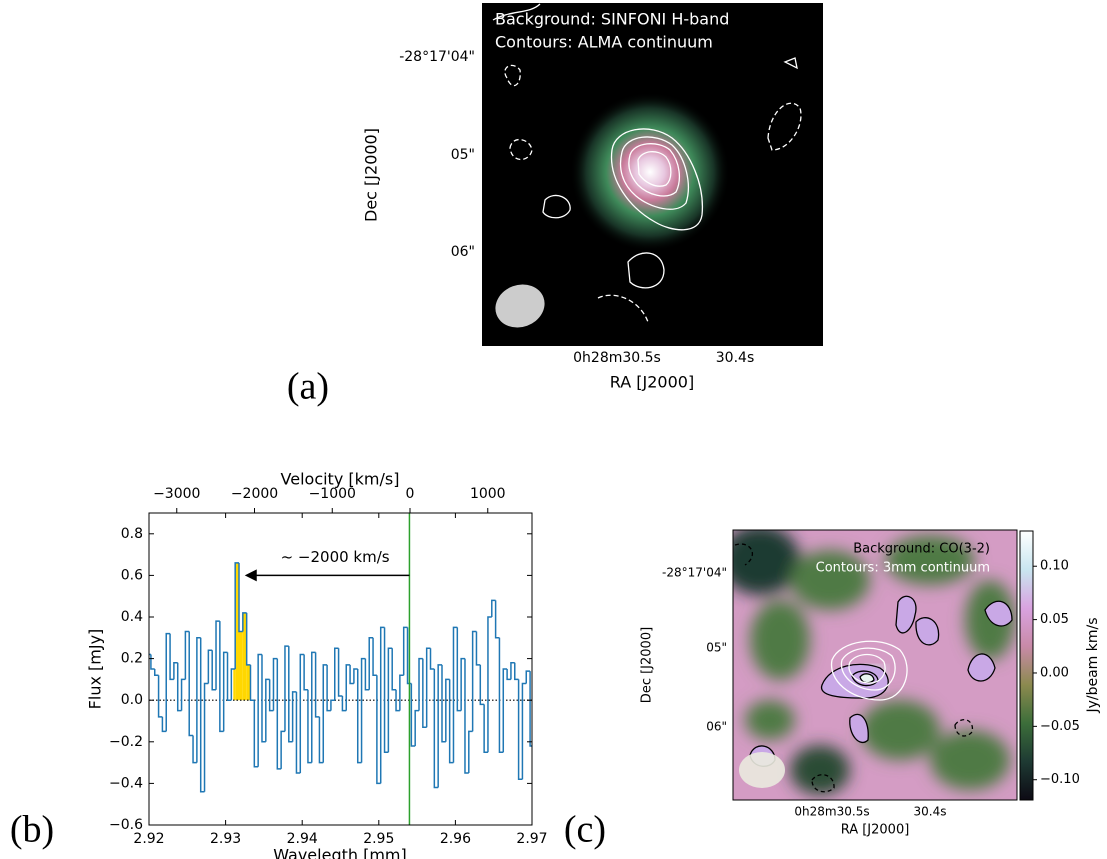 The image size is (1107, 859). I want to click on annotation-text: ~ −2000 km/s, so click(335, 557).